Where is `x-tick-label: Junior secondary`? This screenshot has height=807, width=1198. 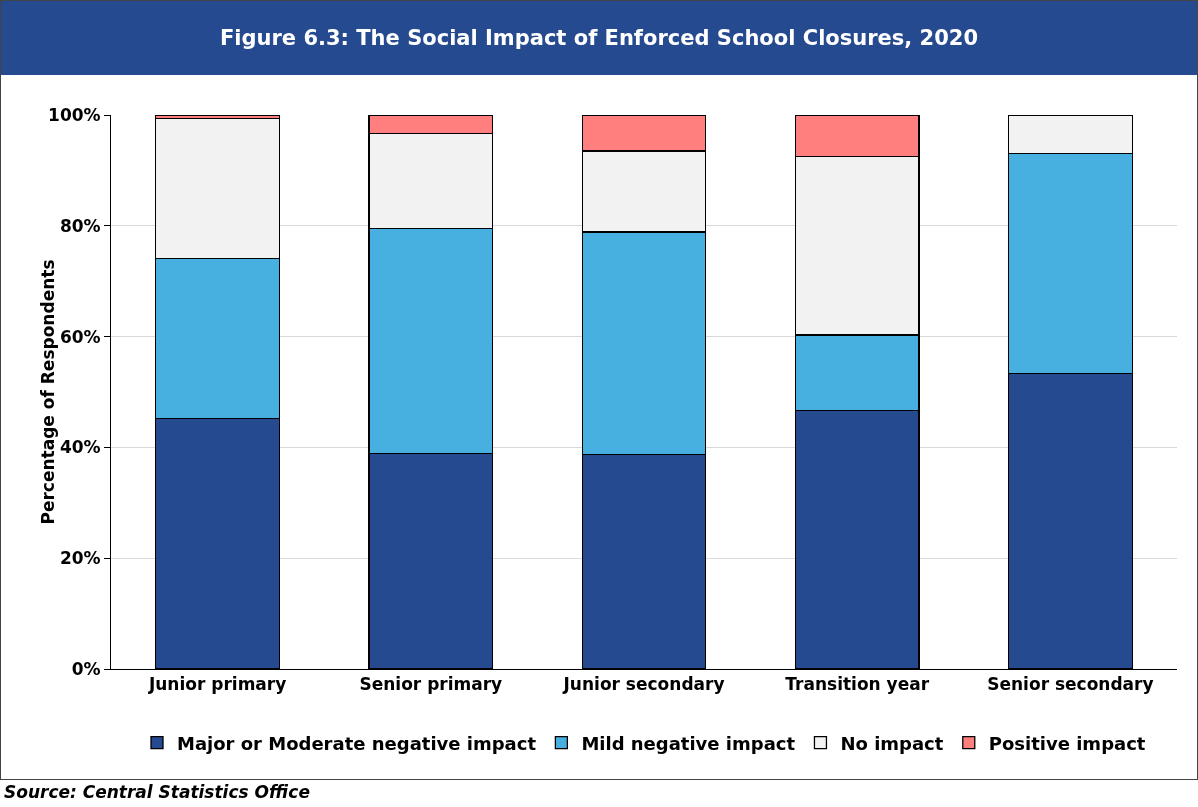 x-tick-label: Junior secondary is located at coordinates (643, 684).